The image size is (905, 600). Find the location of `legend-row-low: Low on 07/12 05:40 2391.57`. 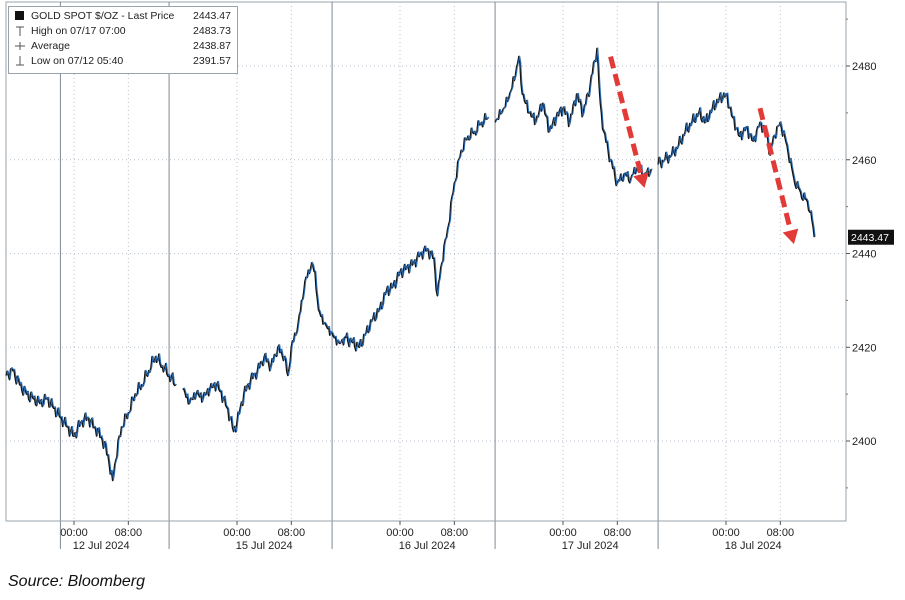

legend-row-low: Low on 07/12 05:40 2391.57 is located at coordinates (123, 61).